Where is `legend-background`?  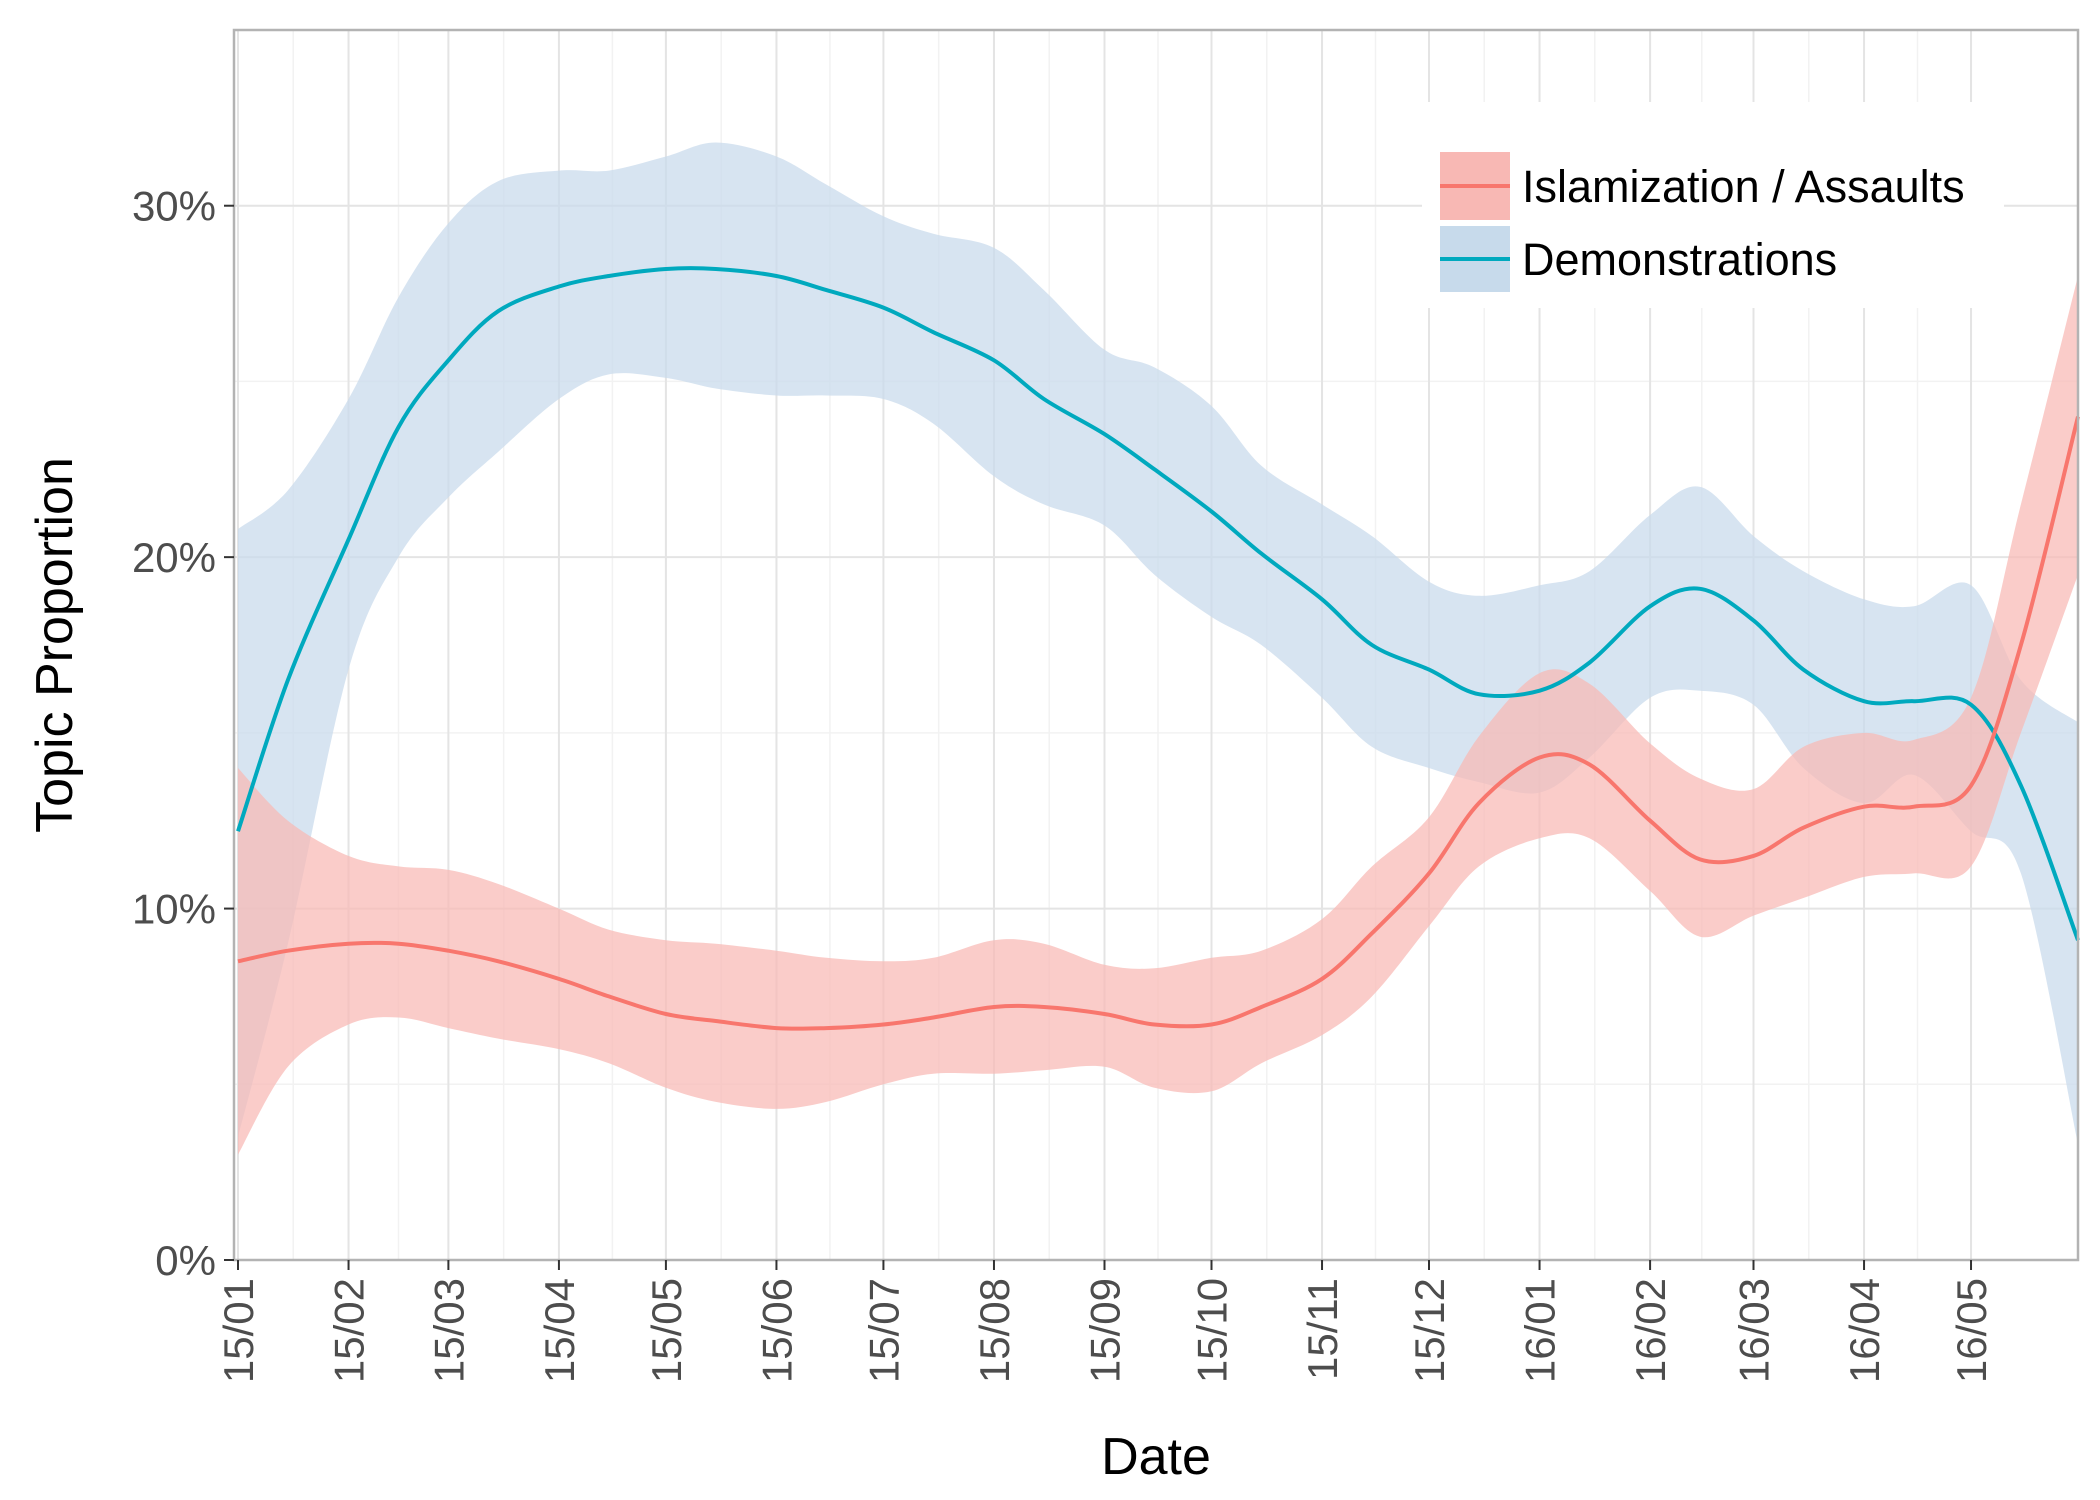
legend-background is located at coordinates (1713, 205).